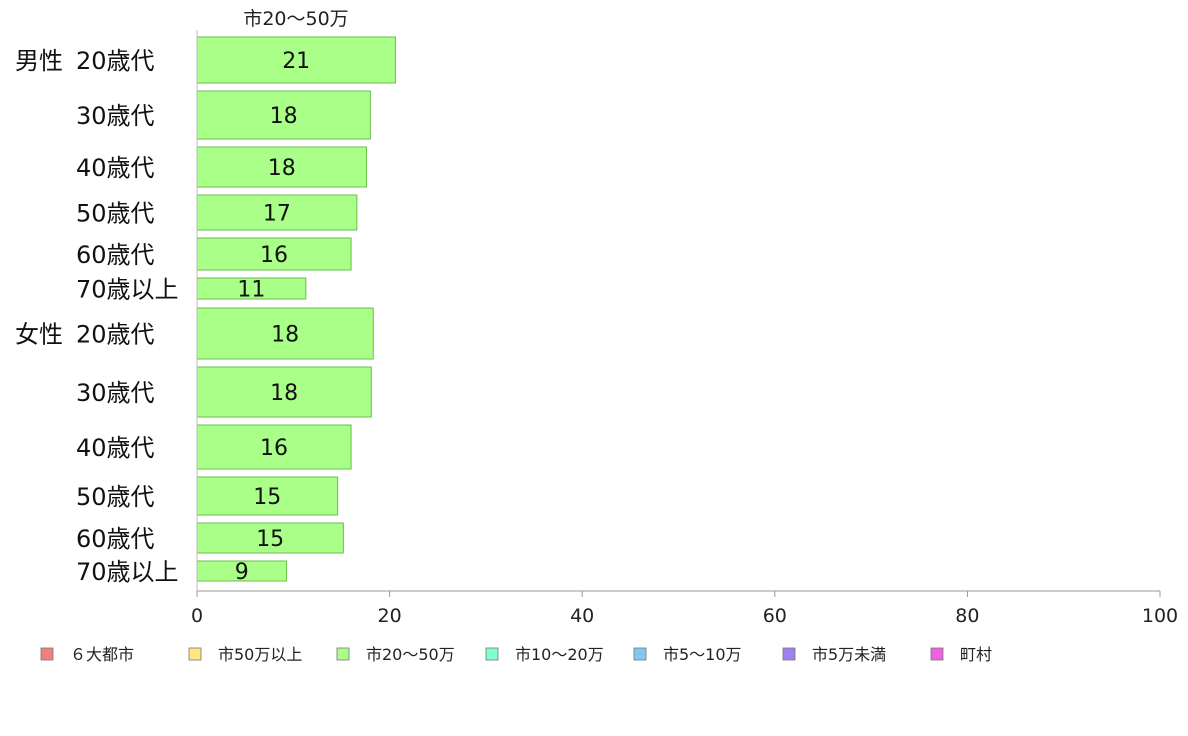  What do you see at coordinates (702, 654) in the screenshot?
I see `legend-label: 市5〜10万` at bounding box center [702, 654].